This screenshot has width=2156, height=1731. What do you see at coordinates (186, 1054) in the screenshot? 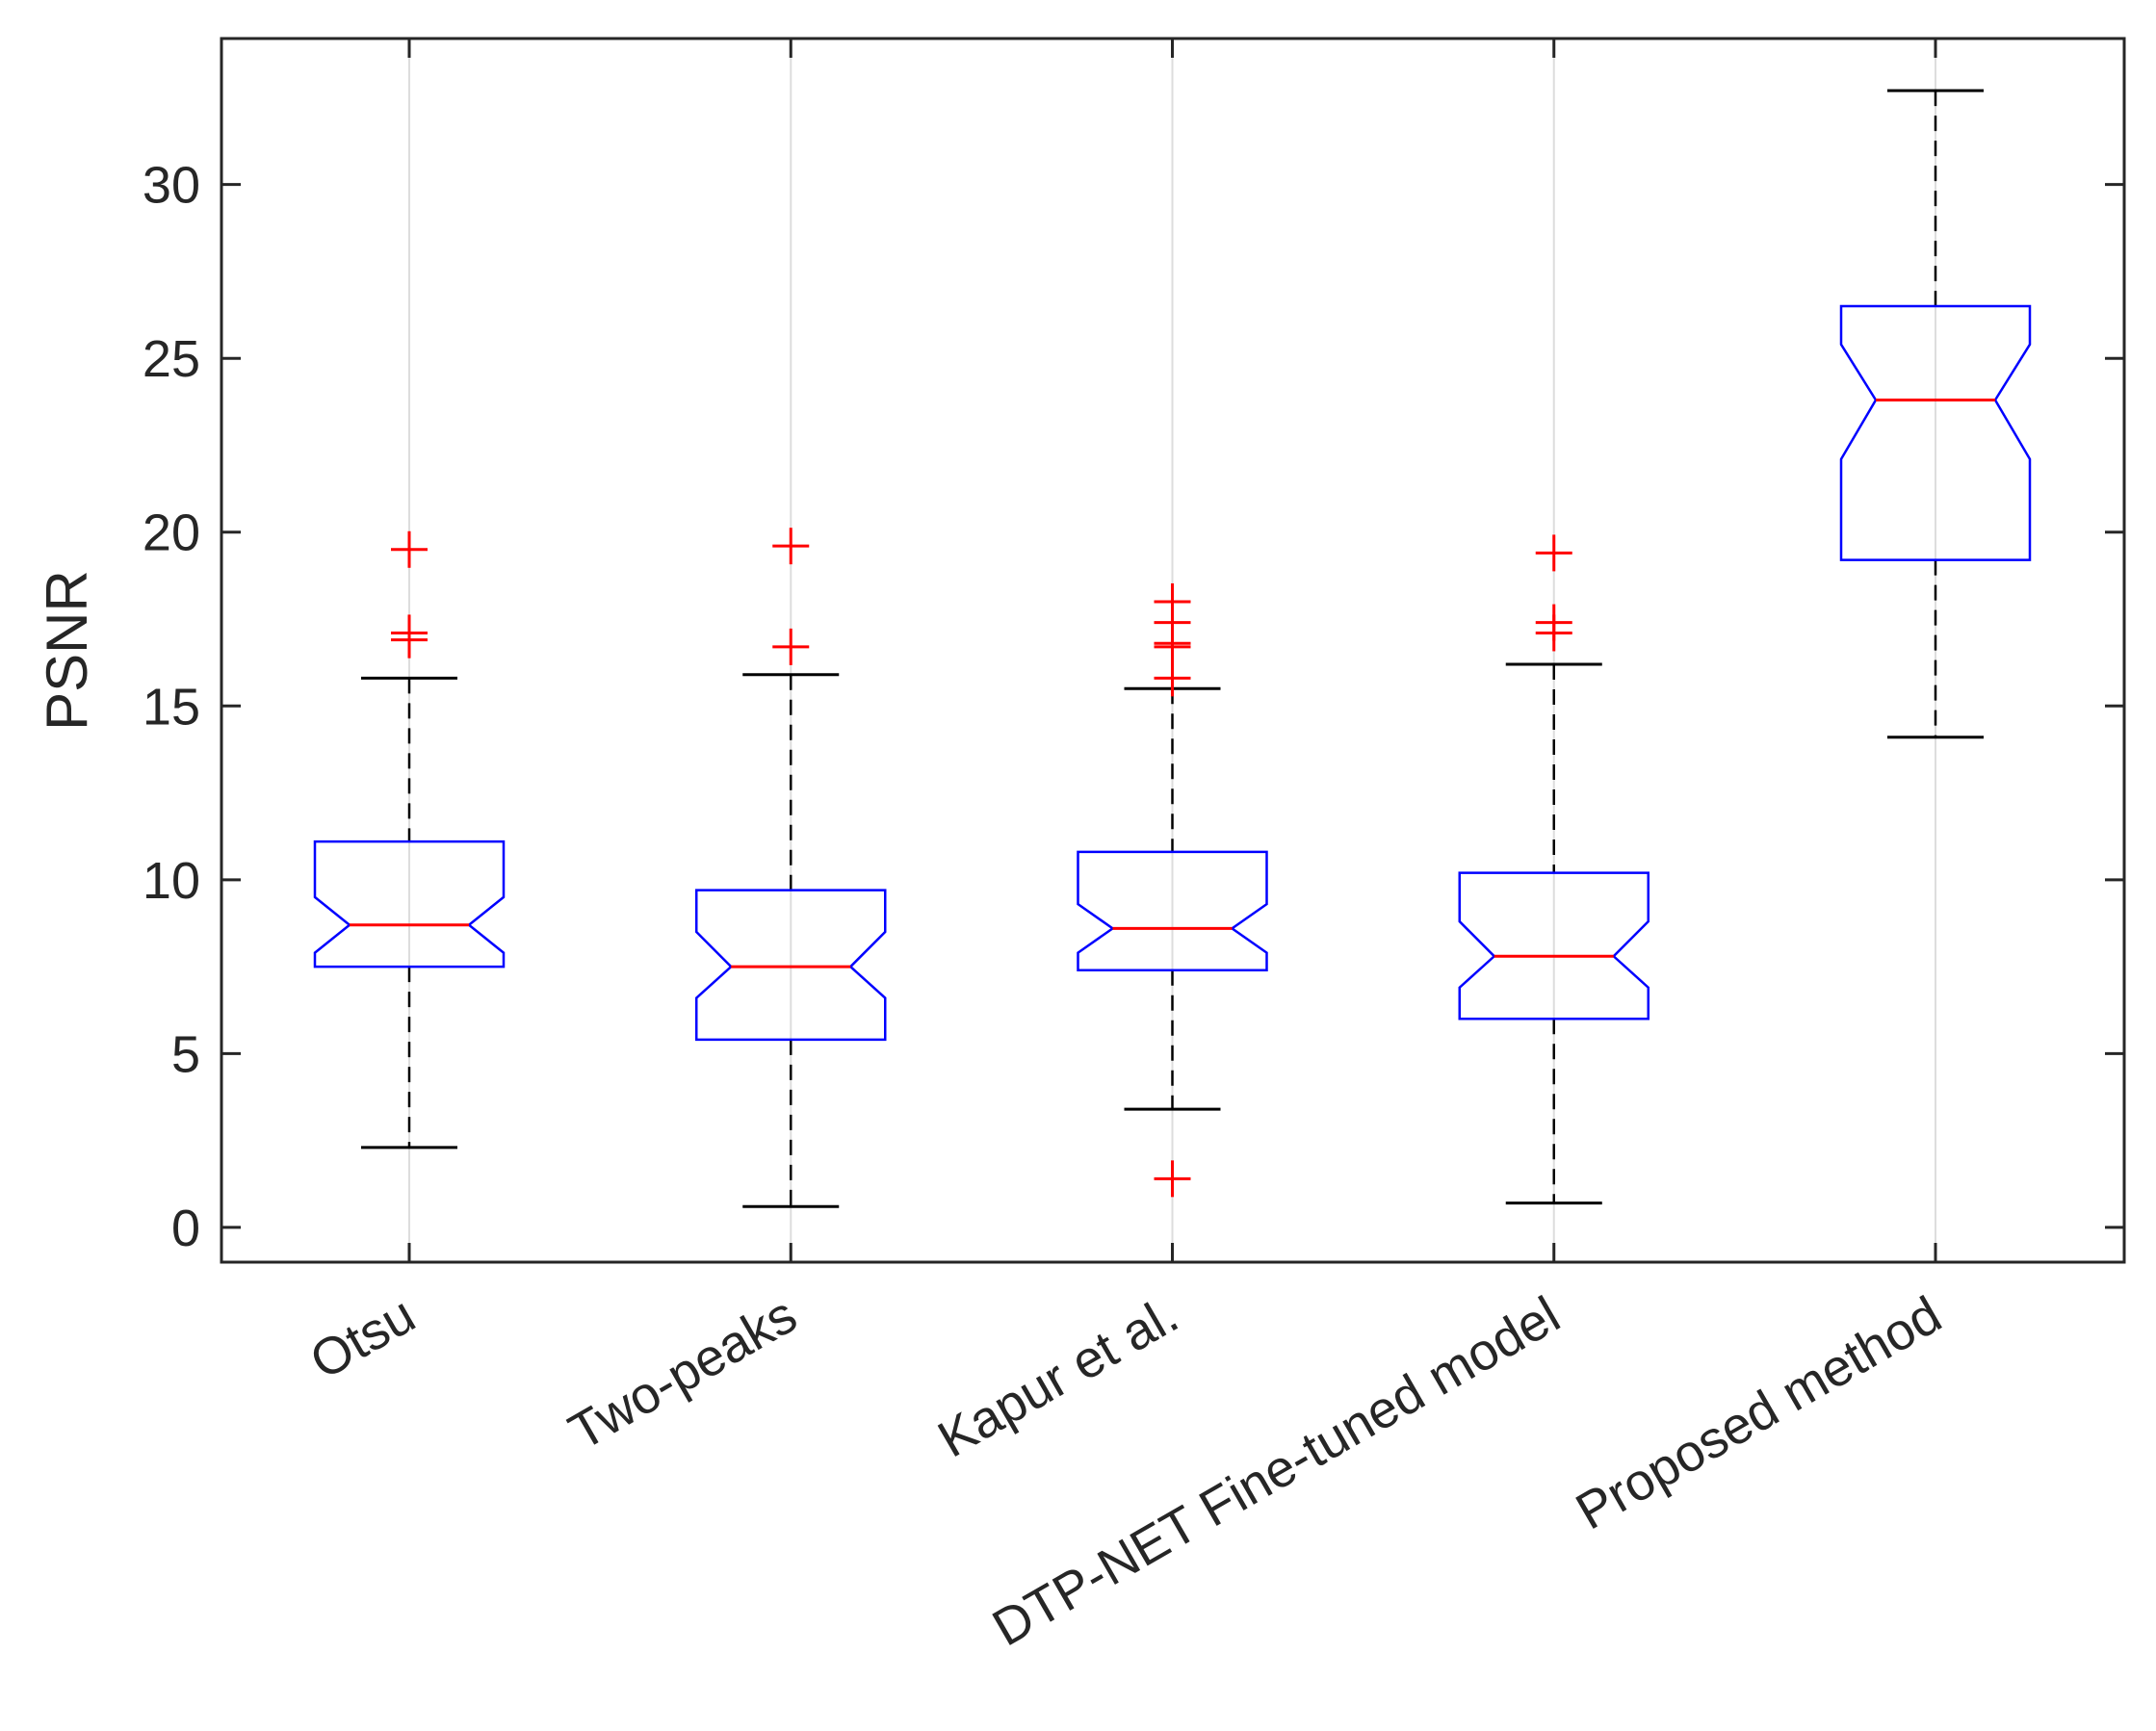
I see `ytick-label-1: 5` at bounding box center [186, 1054].